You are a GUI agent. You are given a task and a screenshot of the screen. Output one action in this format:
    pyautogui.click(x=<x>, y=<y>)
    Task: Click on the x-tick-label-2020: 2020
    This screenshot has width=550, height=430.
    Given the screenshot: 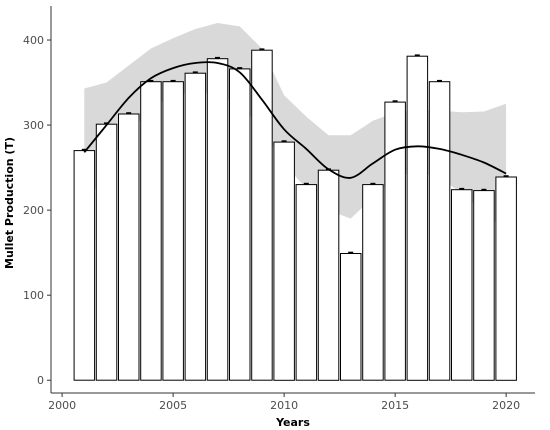 What is the action you would take?
    pyautogui.click(x=506, y=405)
    